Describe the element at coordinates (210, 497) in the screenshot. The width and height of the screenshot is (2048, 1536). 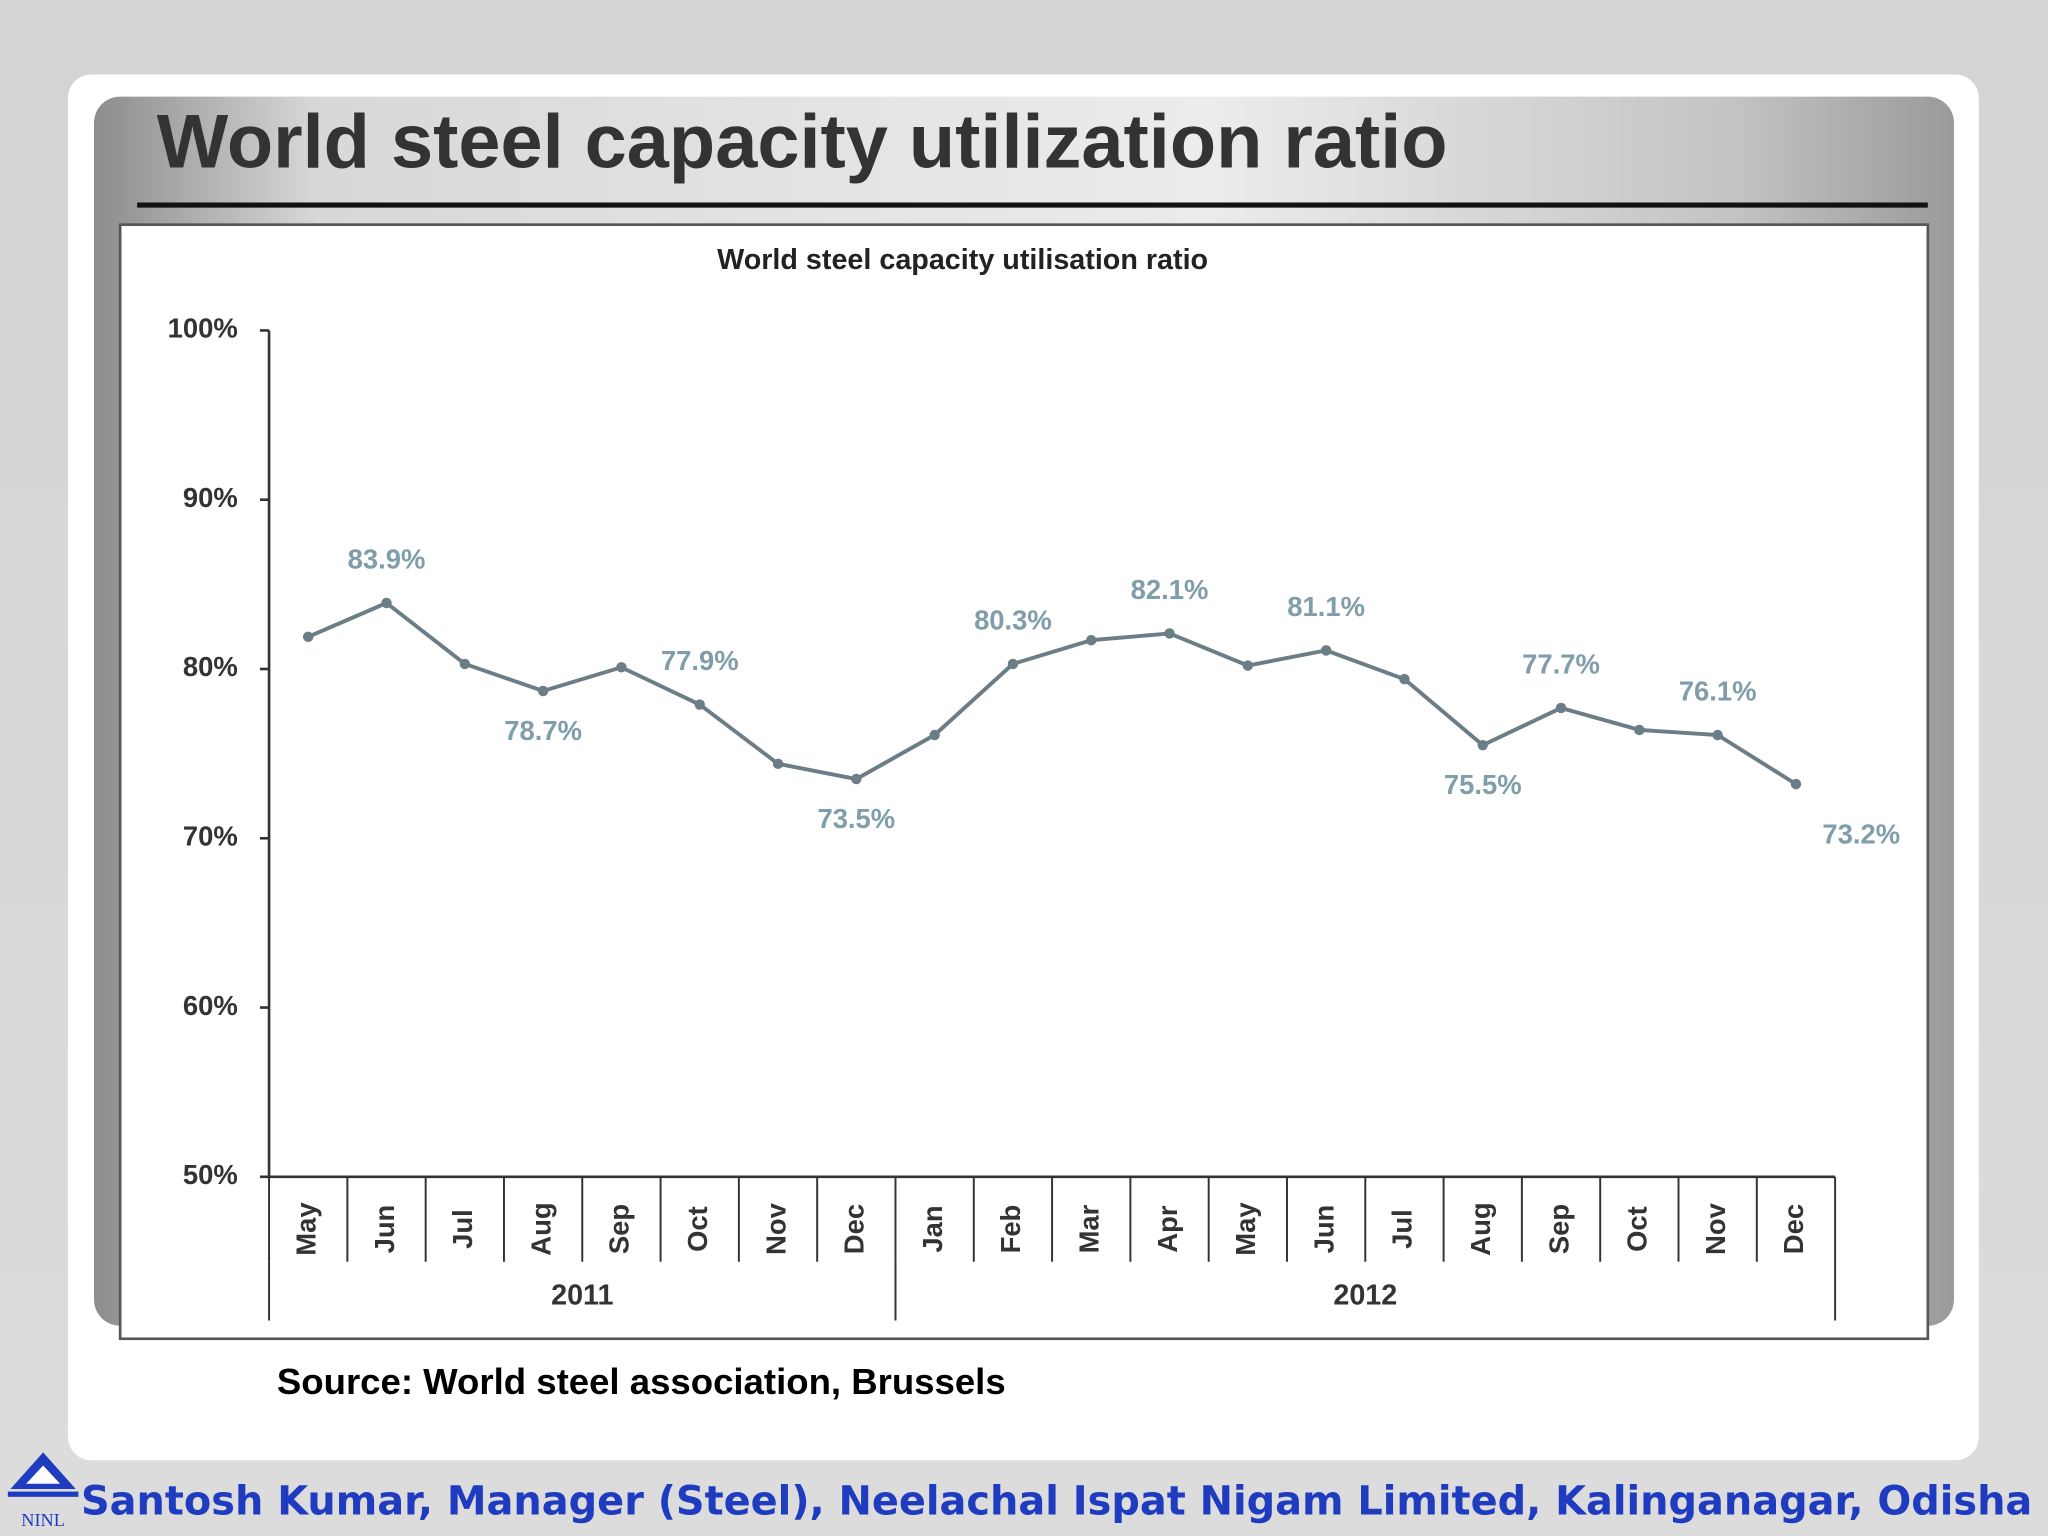
I see `y-tick-label: 90%` at that location.